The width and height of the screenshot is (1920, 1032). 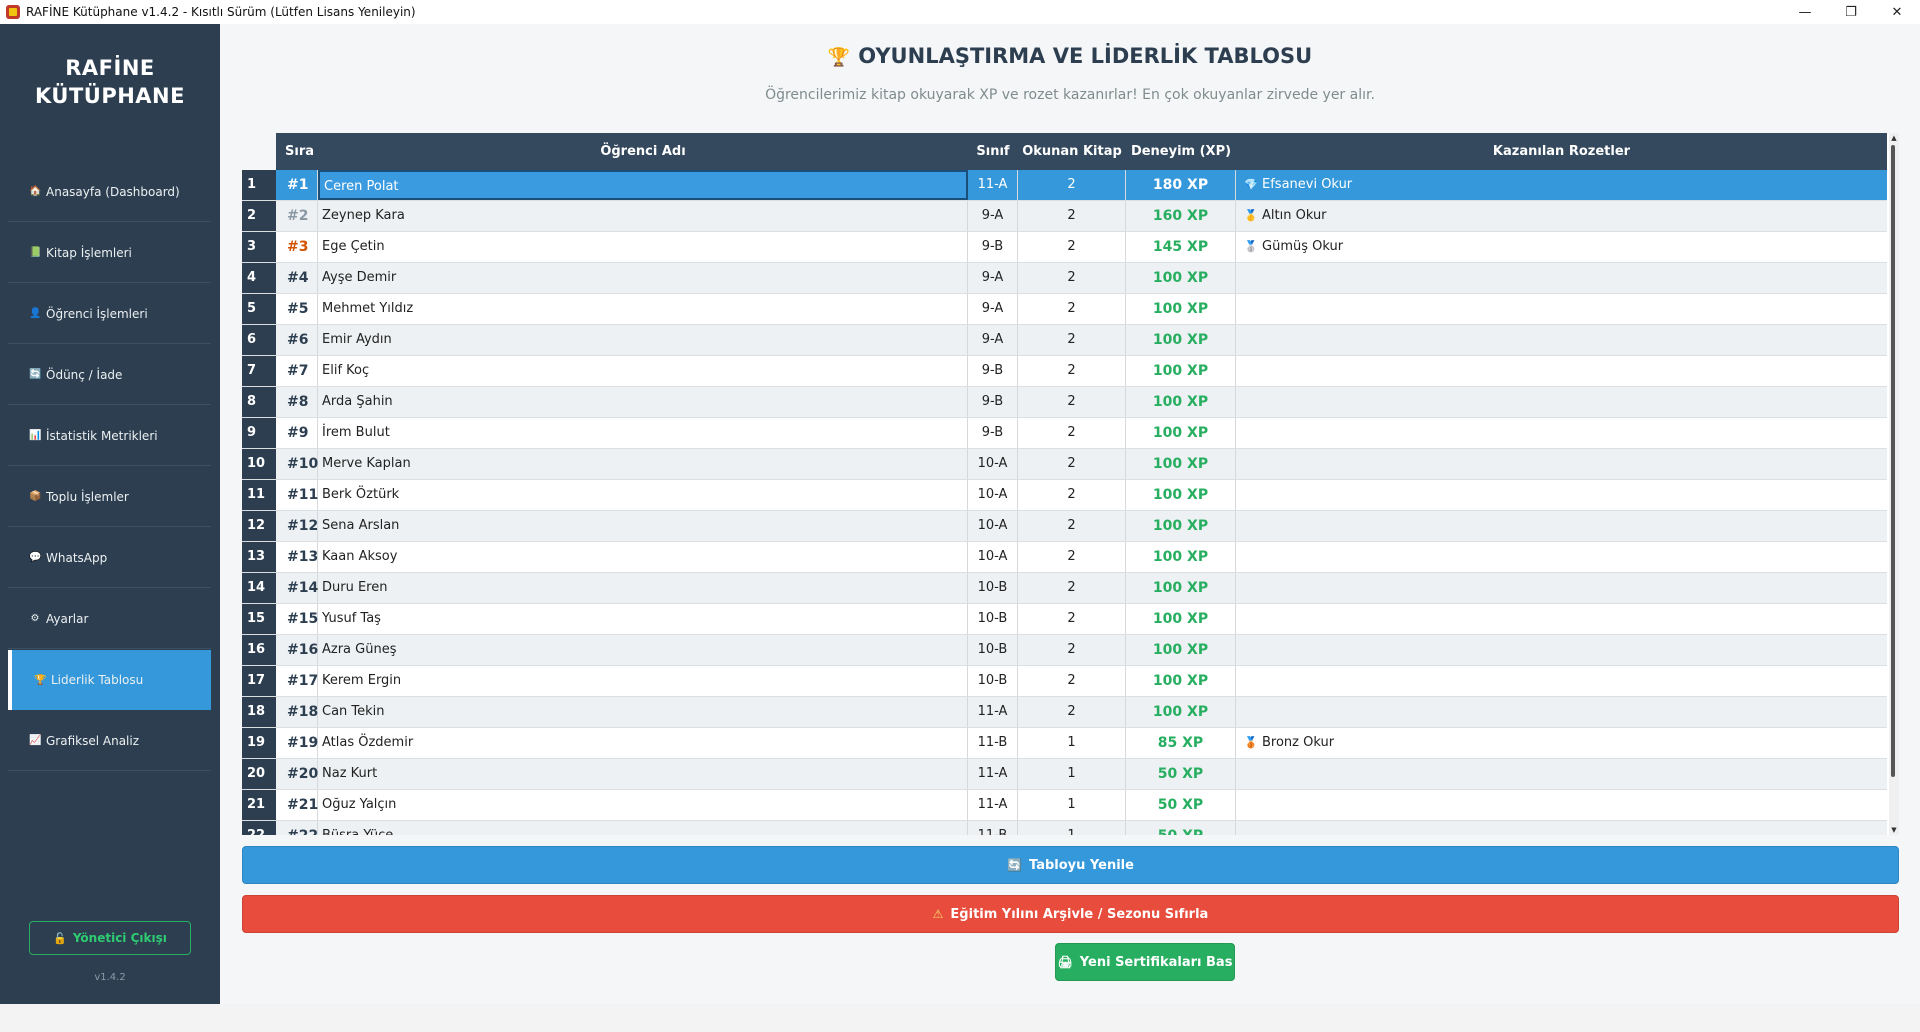 What do you see at coordinates (643, 402) in the screenshot?
I see `student-name-cell: Arda Şahin` at bounding box center [643, 402].